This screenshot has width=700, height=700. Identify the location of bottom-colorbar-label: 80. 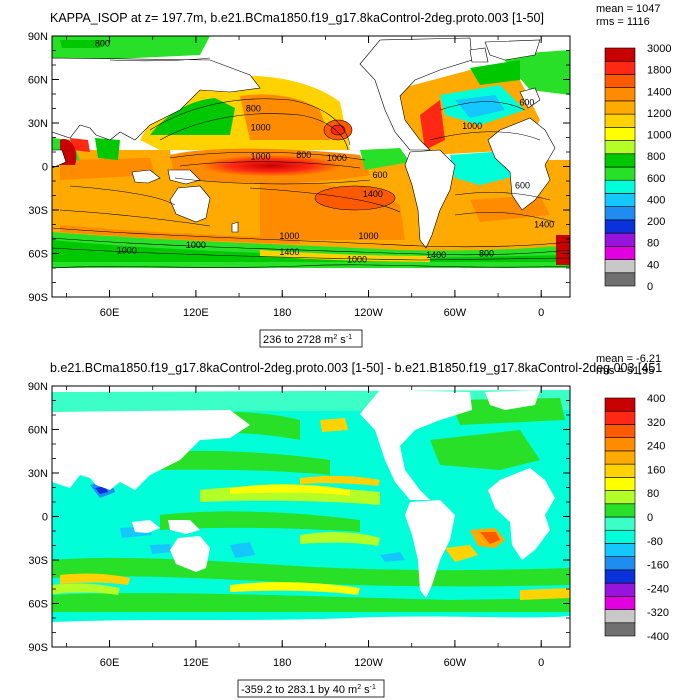
(653, 494).